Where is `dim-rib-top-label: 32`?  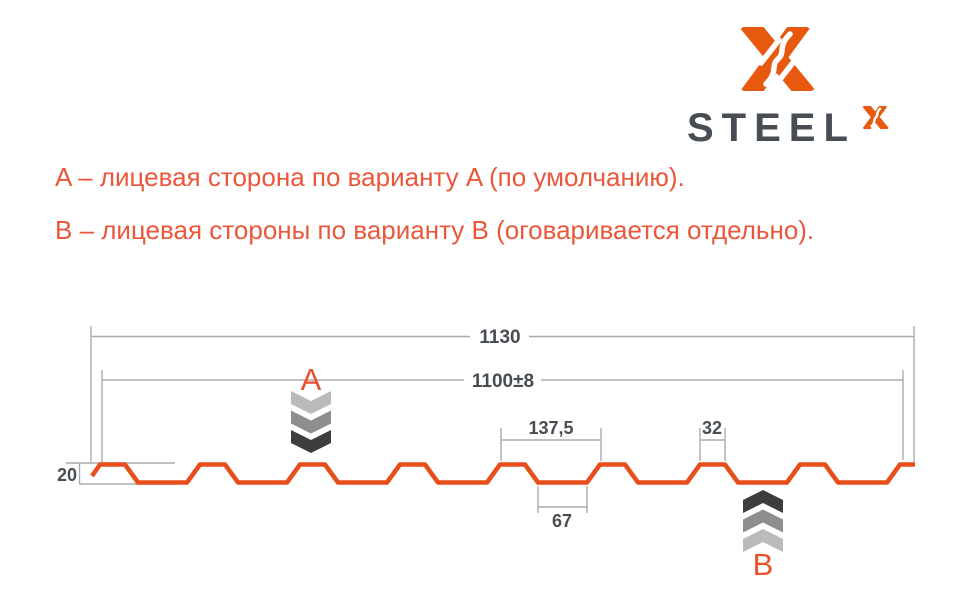 dim-rib-top-label: 32 is located at coordinates (712, 428).